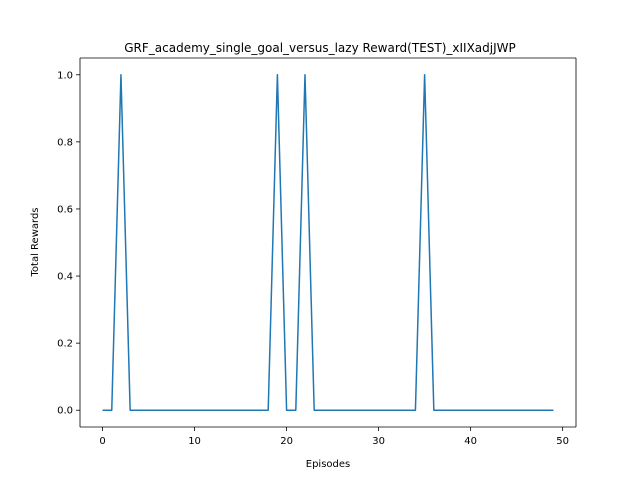  I want to click on x-axis-label: Episodes, so click(328, 464).